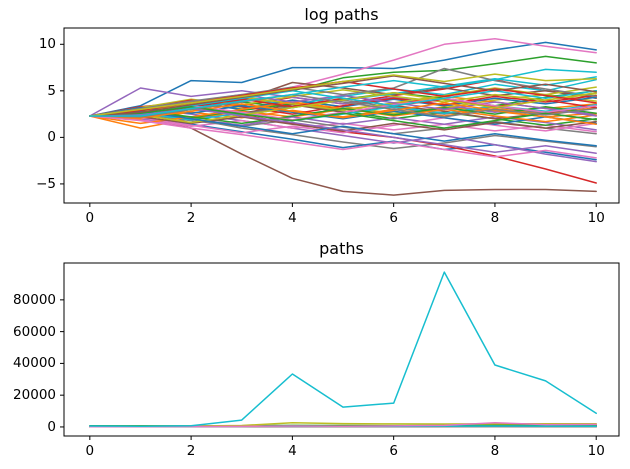 The width and height of the screenshot is (630, 469). Describe the element at coordinates (341, 248) in the screenshot. I see `bottom-chart-title: paths` at that location.